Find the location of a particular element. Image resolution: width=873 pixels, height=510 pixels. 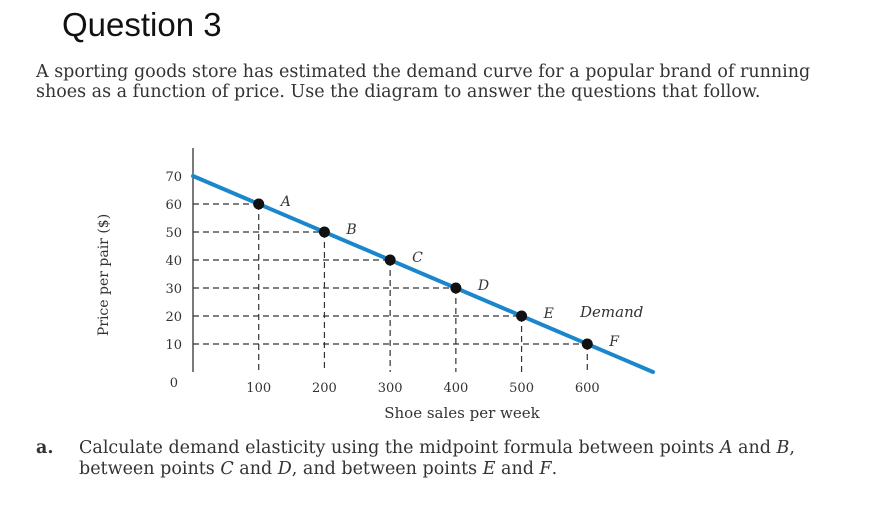

point-label-b: B is located at coordinates (350, 230).